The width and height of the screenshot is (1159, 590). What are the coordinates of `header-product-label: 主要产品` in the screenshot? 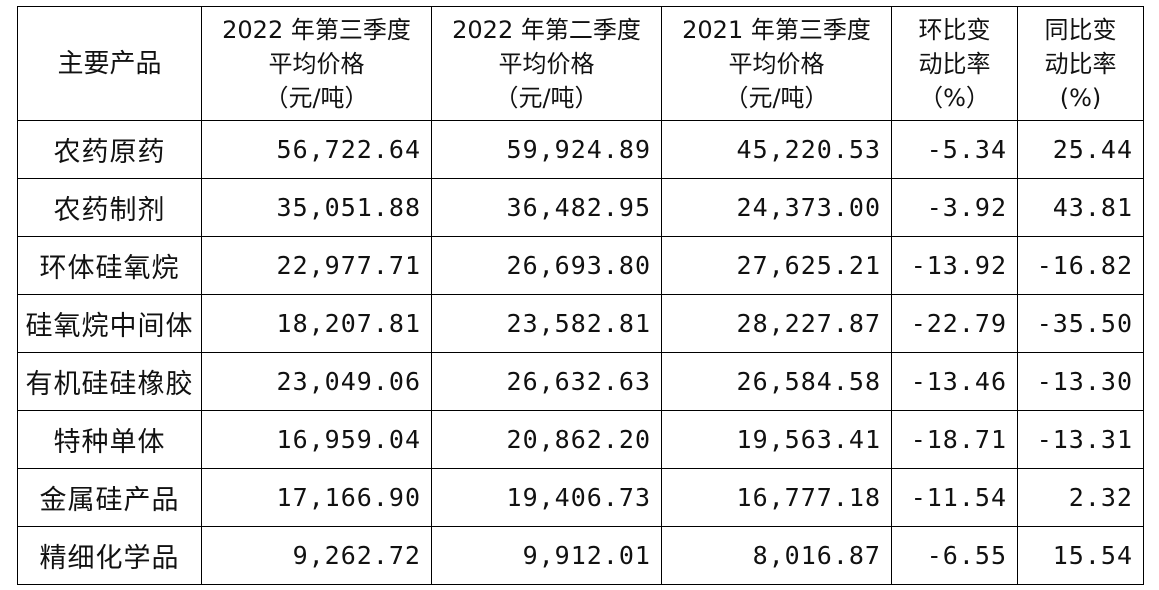 It's located at (109, 63).